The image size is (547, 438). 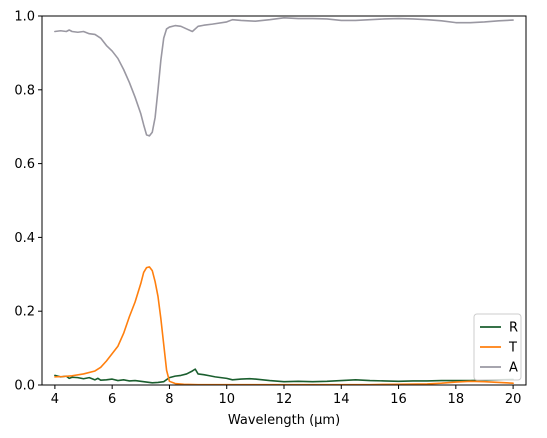 What do you see at coordinates (24, 238) in the screenshot?
I see `y-tick-label: 0.4` at bounding box center [24, 238].